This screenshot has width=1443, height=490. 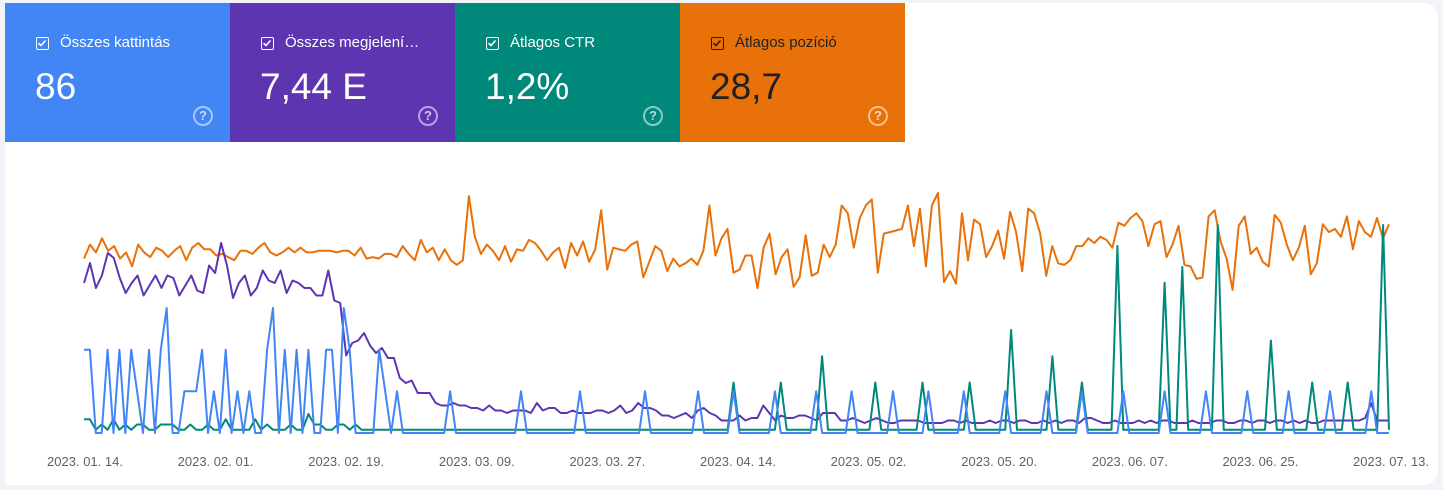 I want to click on metric-value: 28,7, so click(x=746, y=86).